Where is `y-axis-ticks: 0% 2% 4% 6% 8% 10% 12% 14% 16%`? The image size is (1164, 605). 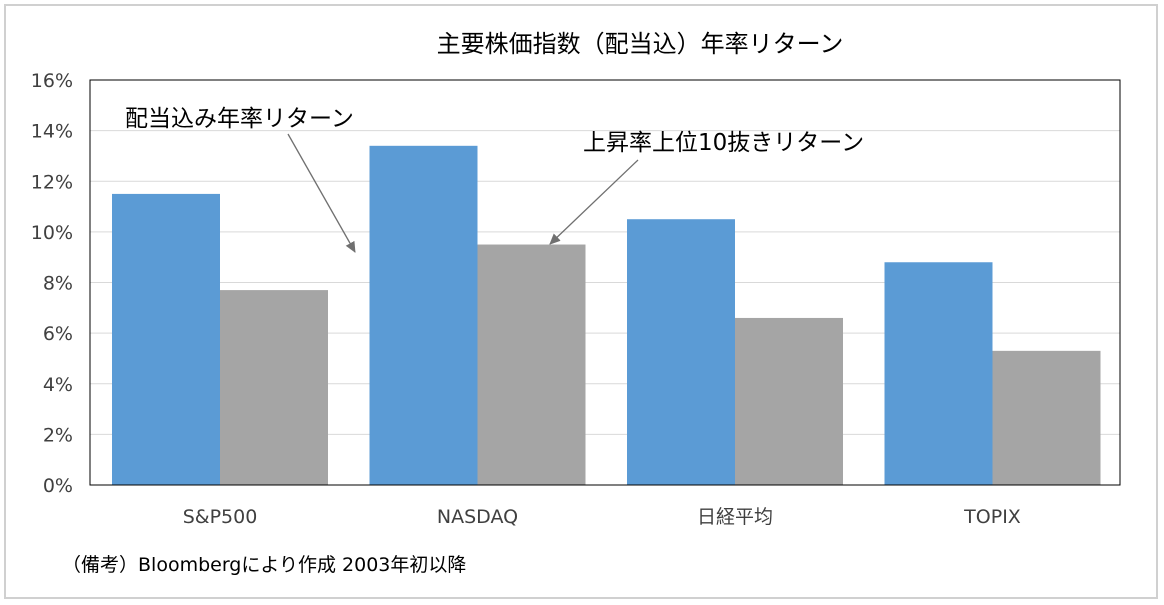 y-axis-ticks: 0% 2% 4% 6% 8% 10% 12% 14% 16% is located at coordinates (52, 283).